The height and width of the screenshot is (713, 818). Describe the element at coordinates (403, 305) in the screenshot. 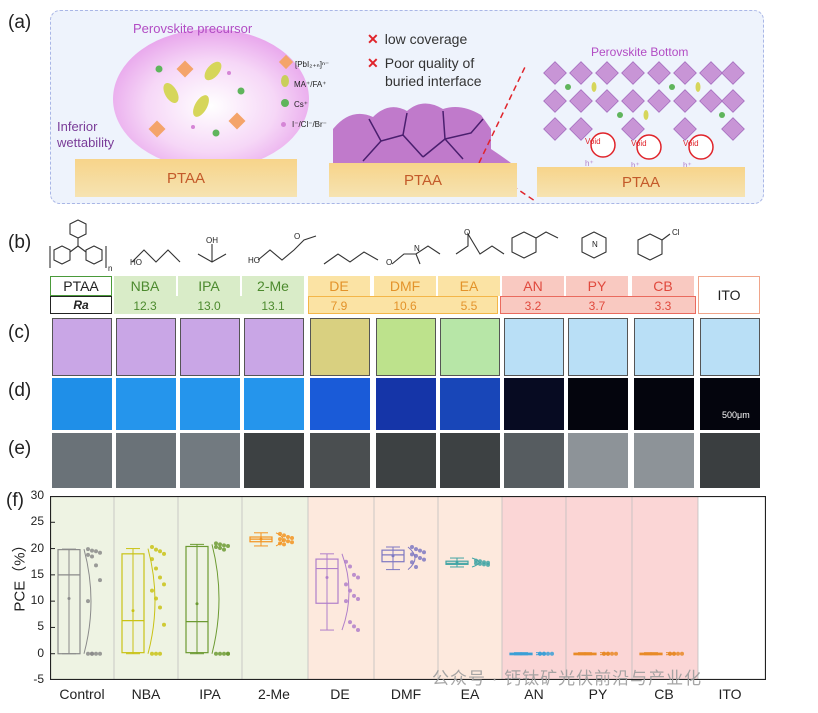

I see `ra-group-orange` at that location.